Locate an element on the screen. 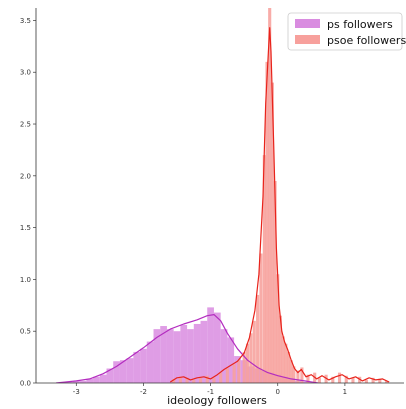 The image size is (406, 409). legend-swatch-psoe is located at coordinates (307, 39).